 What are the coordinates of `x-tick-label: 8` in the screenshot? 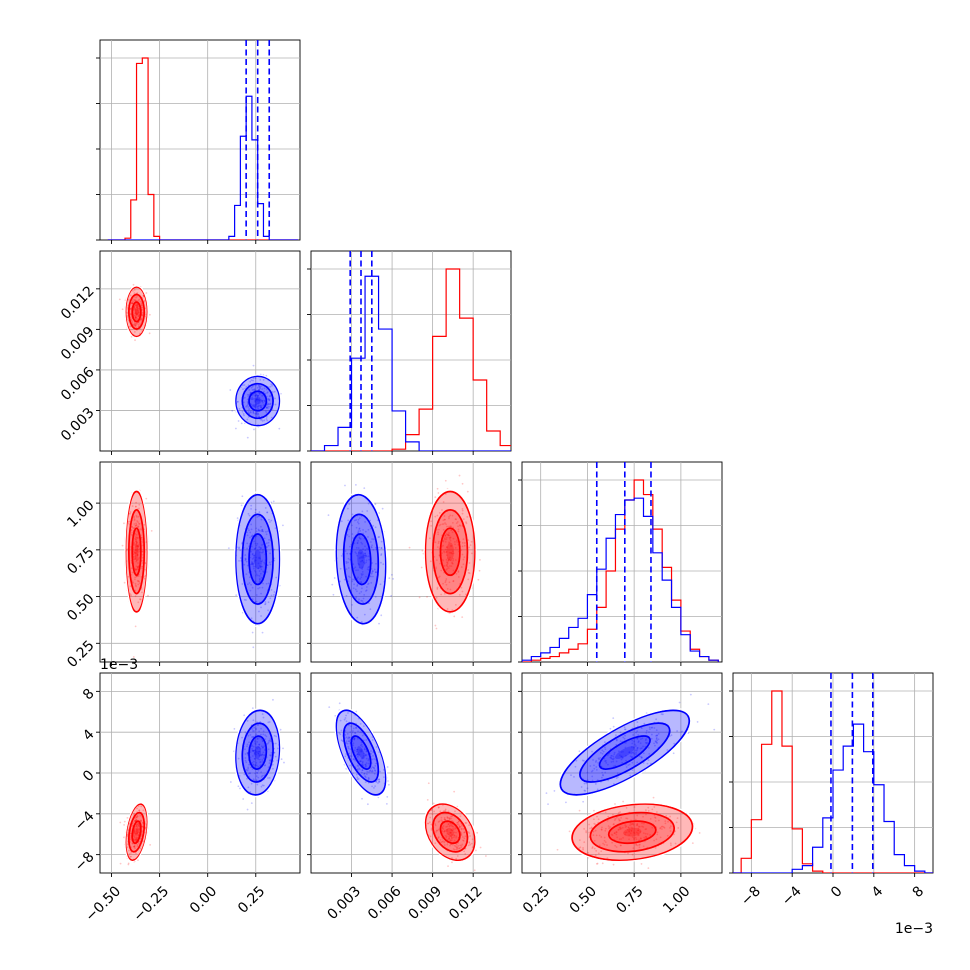 It's located at (919, 892).